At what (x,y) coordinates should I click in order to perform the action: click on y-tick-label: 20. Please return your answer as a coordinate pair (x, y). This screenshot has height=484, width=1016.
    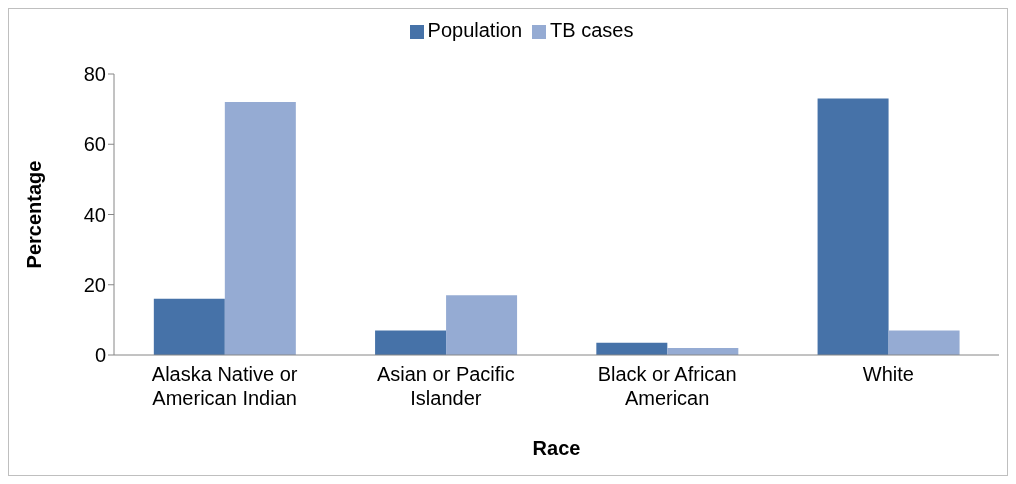
    Looking at the image, I should click on (94, 284).